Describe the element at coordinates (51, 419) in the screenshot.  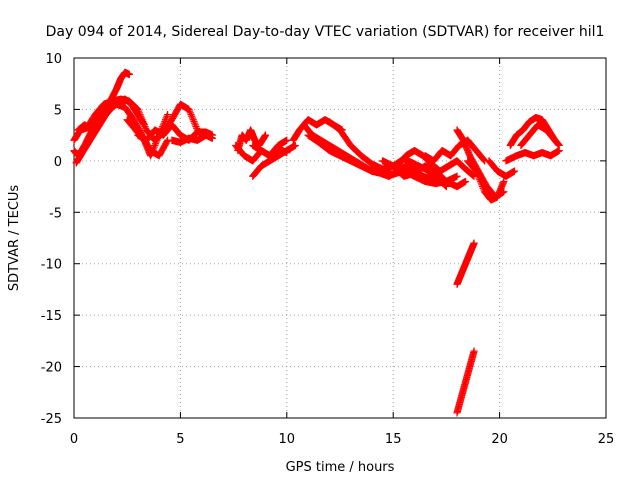
I see `y-tick-label: -25` at that location.